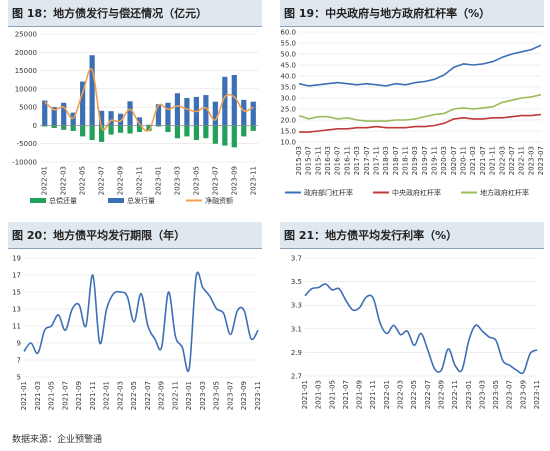 This screenshot has width=550, height=451. What do you see at coordinates (253, 180) in the screenshot?
I see `chart18-xtick-label: 2023-11` at bounding box center [253, 180].